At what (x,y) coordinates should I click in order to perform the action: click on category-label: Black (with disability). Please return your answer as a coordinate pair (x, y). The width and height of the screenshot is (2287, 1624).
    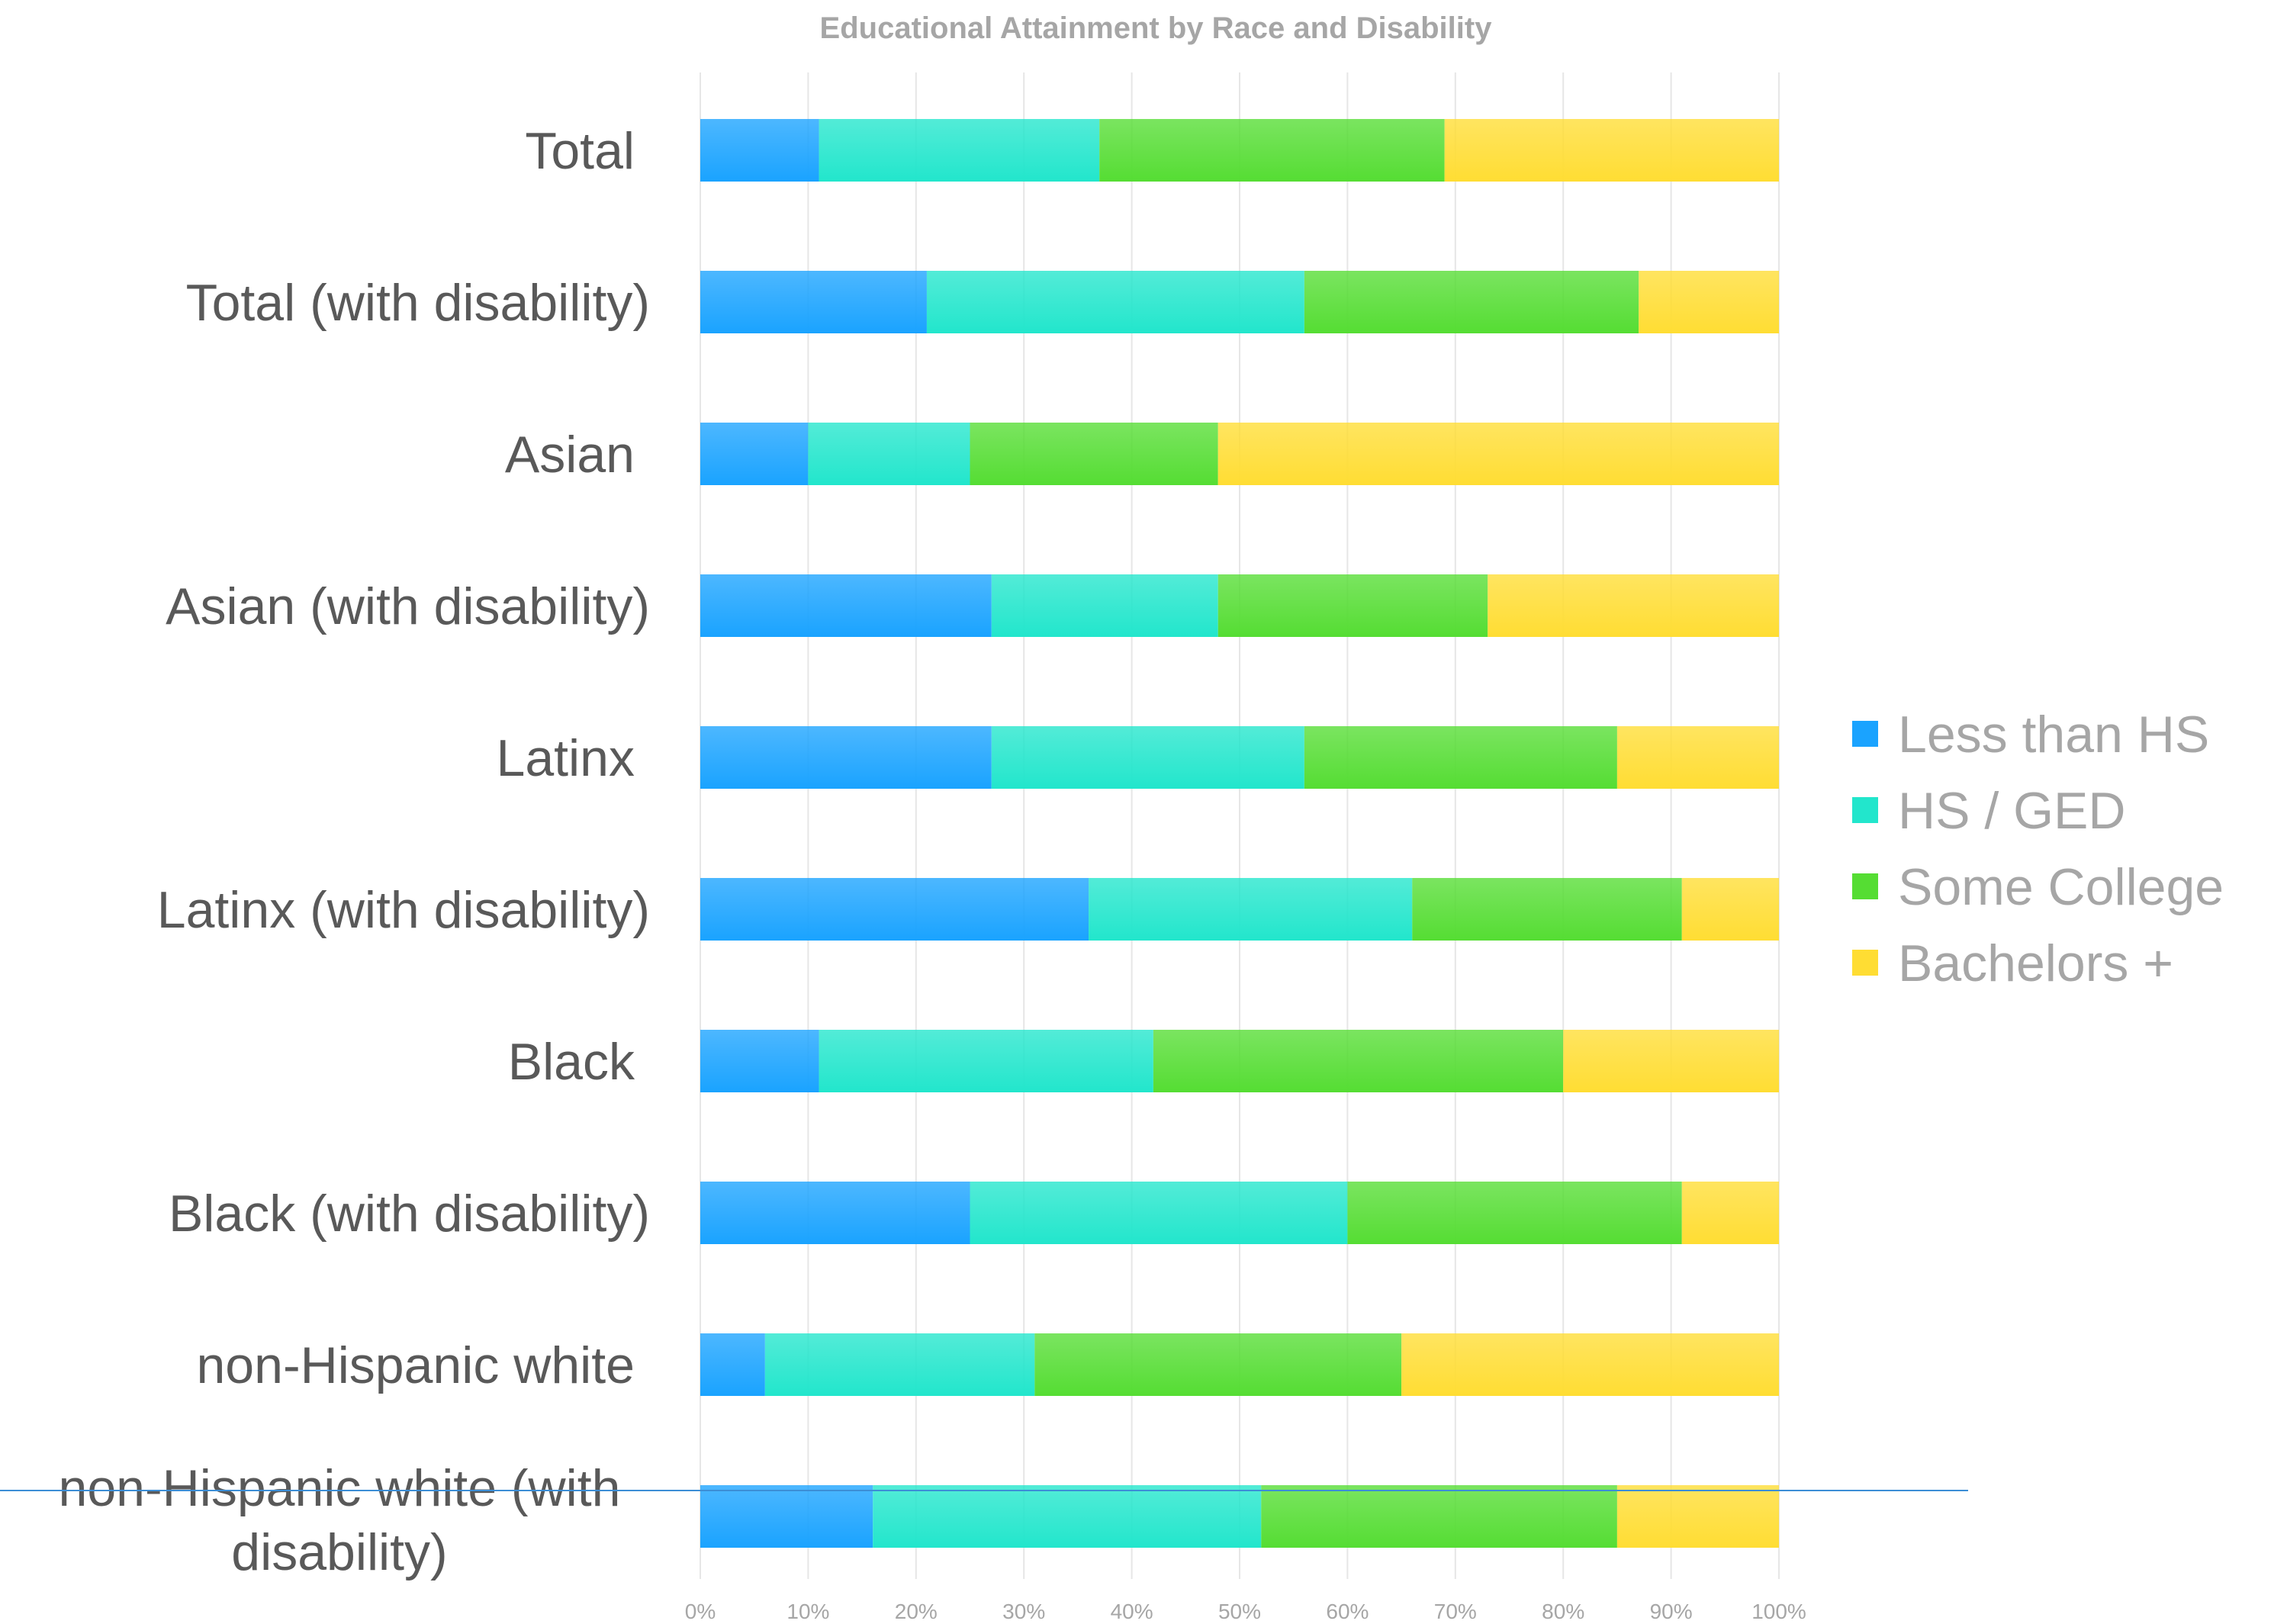
    Looking at the image, I should click on (409, 1214).